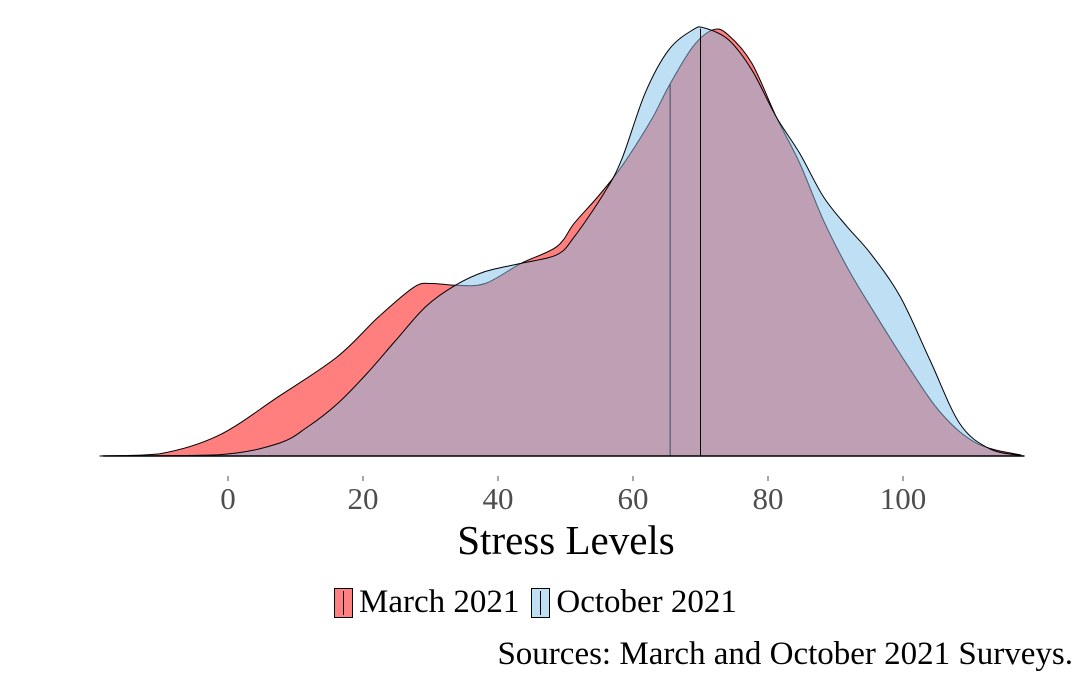  Describe the element at coordinates (498, 498) in the screenshot. I see `x-tick-label: 40` at that location.